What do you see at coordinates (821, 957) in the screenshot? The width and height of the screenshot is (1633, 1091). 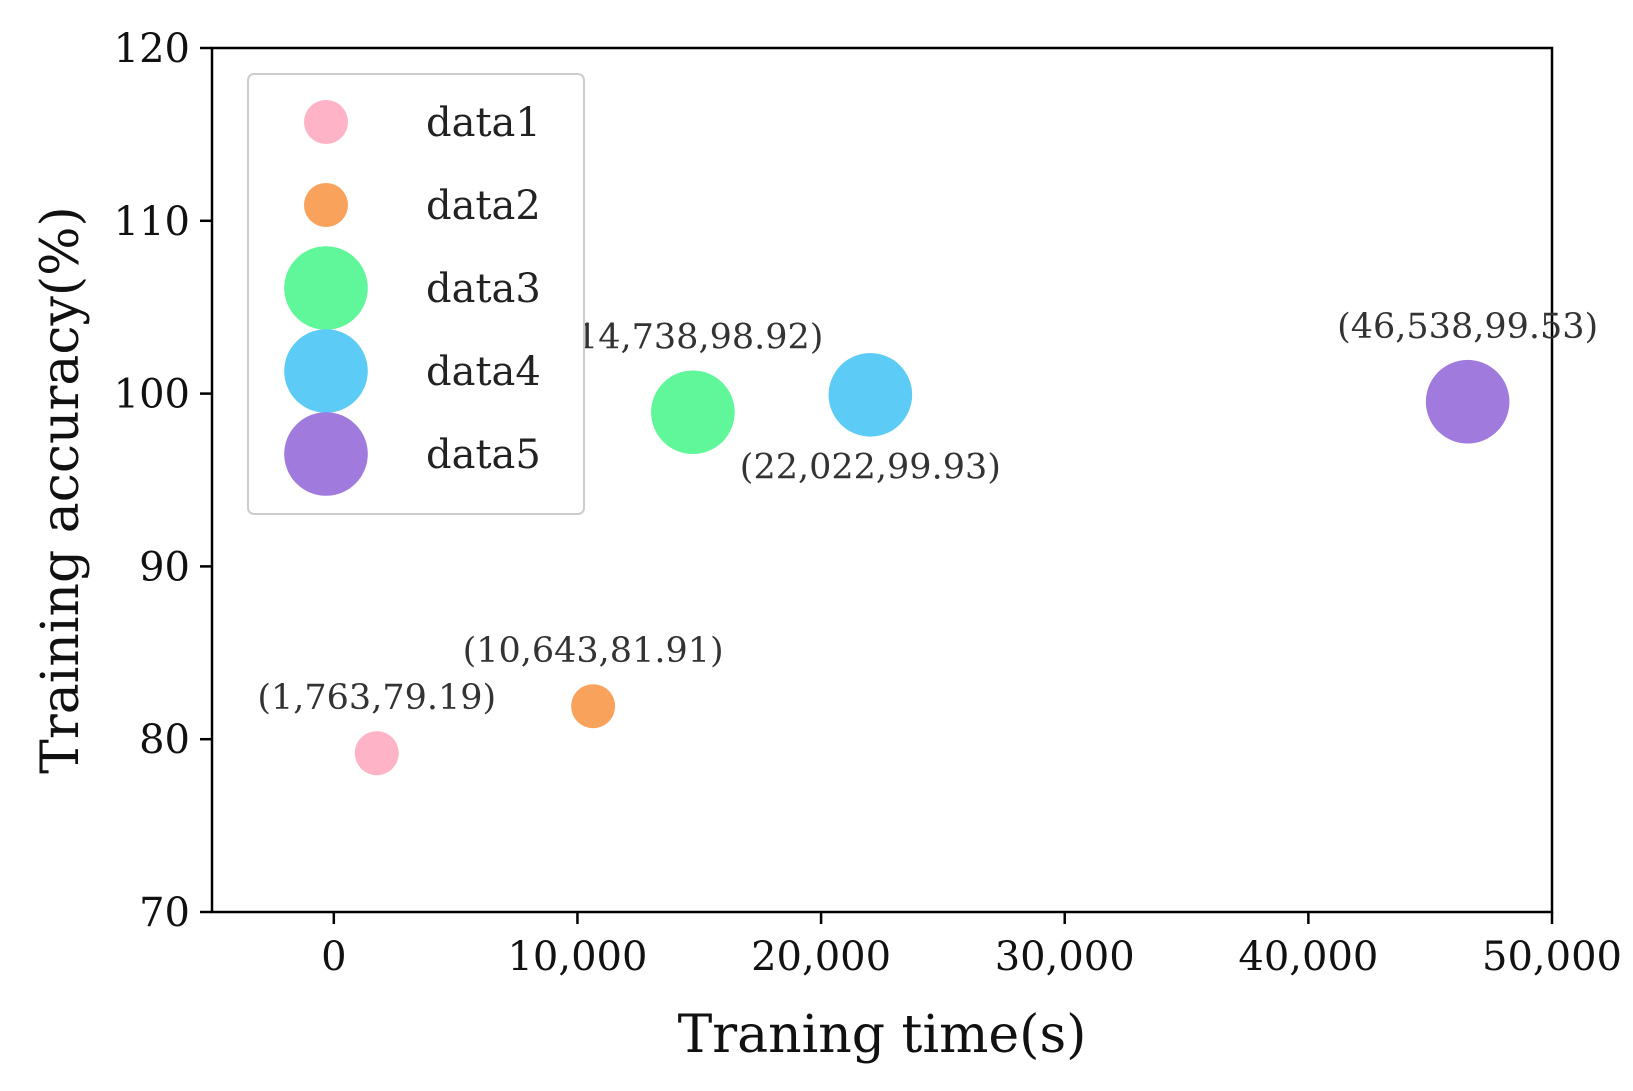 I see `x-tick-label: 20,000` at bounding box center [821, 957].